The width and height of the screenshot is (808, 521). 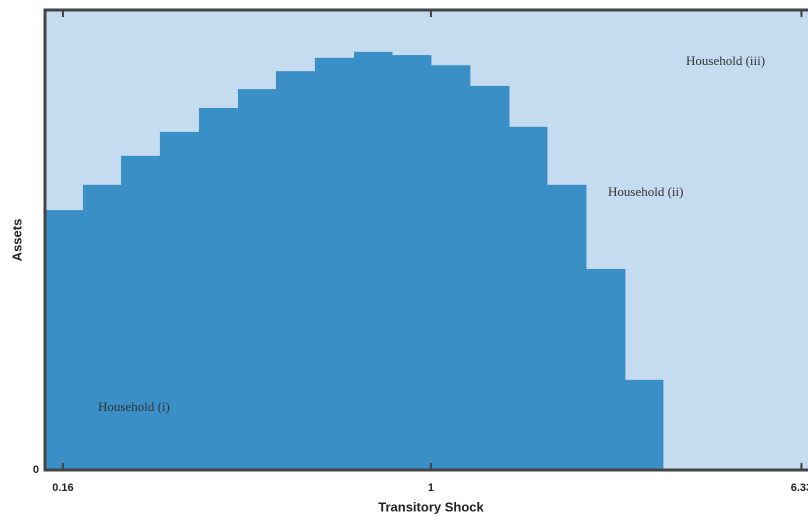 I want to click on x-tick-label: 0.16, so click(x=62, y=488).